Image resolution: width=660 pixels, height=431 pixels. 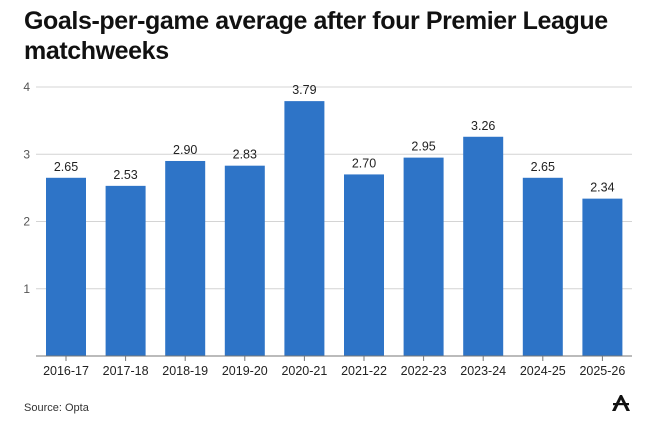 I want to click on bar-value-label: 2.34, so click(x=602, y=188).